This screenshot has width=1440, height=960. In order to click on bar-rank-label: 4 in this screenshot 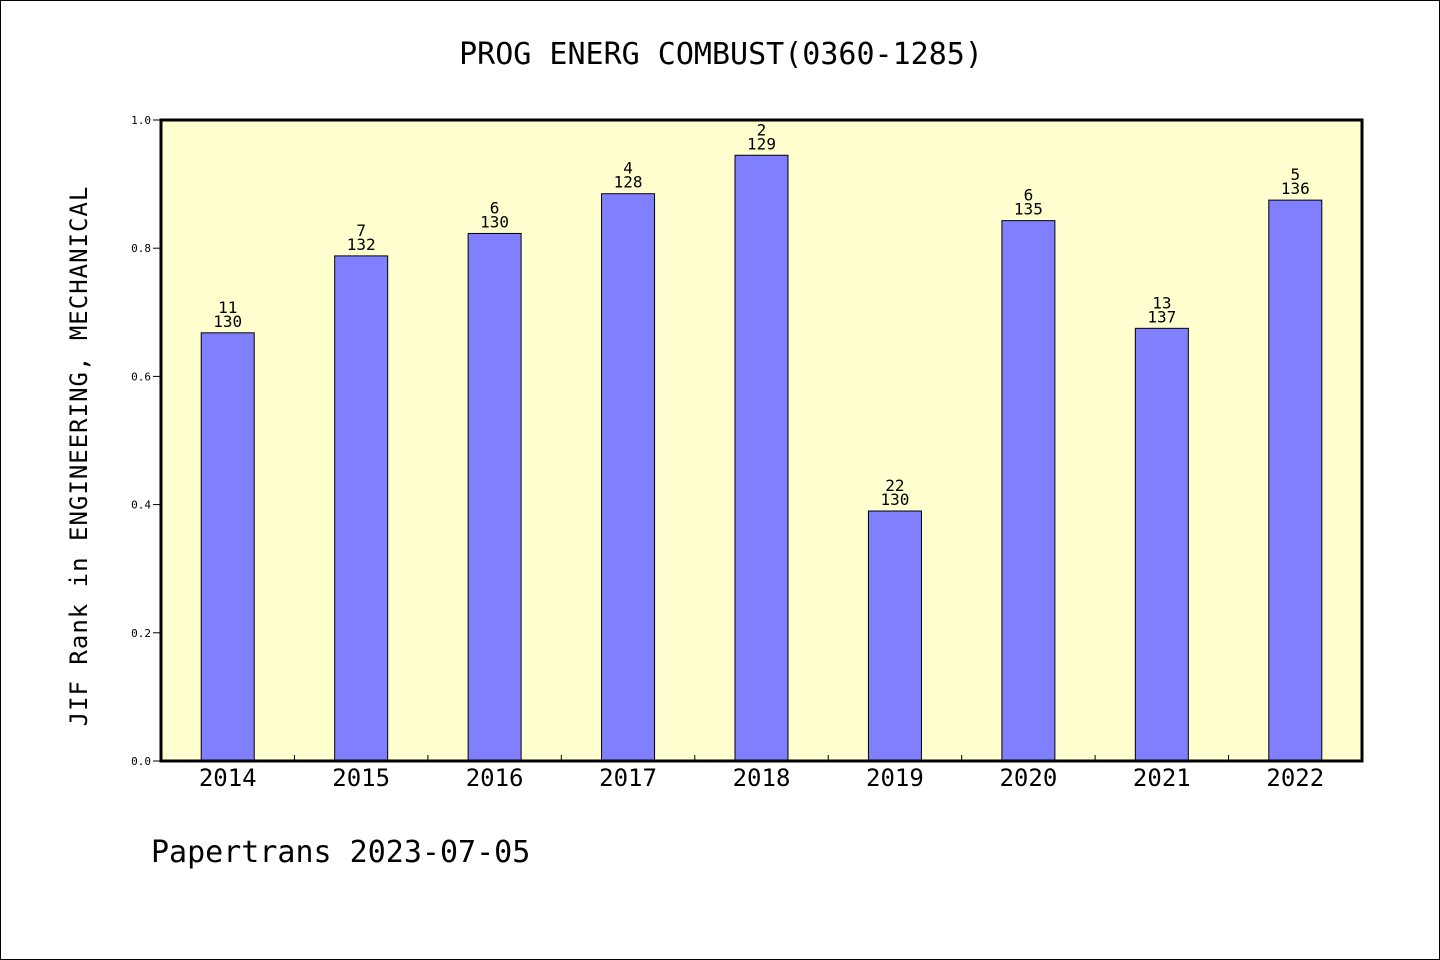, I will do `click(628, 168)`.